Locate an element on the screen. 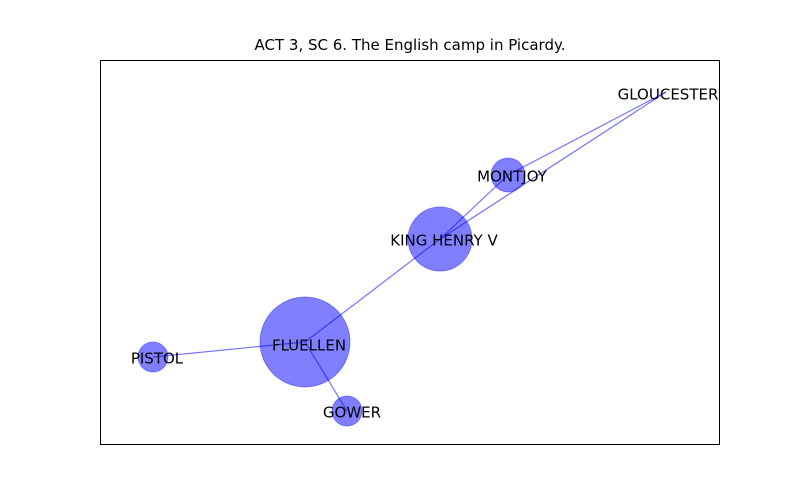 This screenshot has width=800, height=500. node-fluellen is located at coordinates (305, 342).